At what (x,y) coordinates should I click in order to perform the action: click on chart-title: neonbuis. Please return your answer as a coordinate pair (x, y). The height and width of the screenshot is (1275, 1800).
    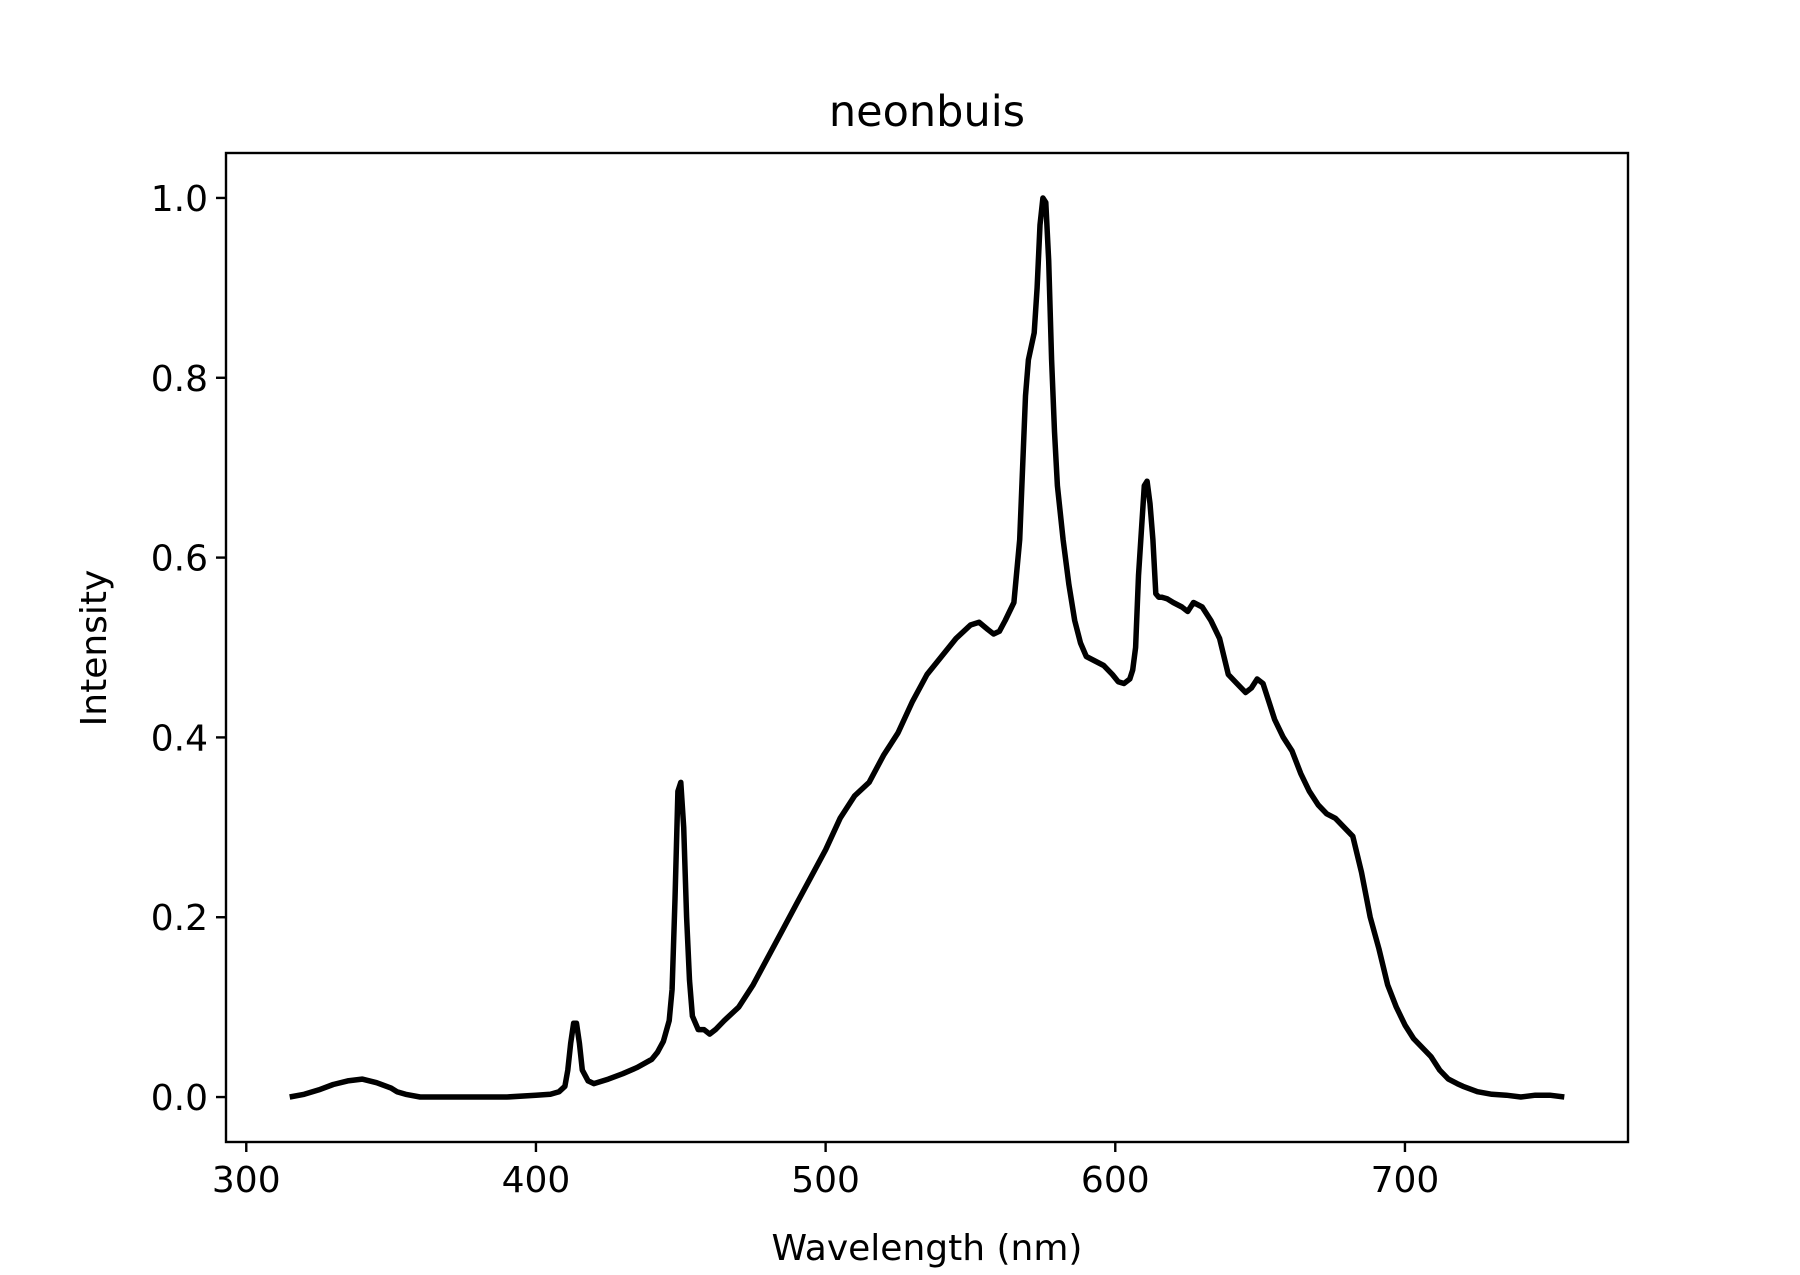
    Looking at the image, I should click on (927, 112).